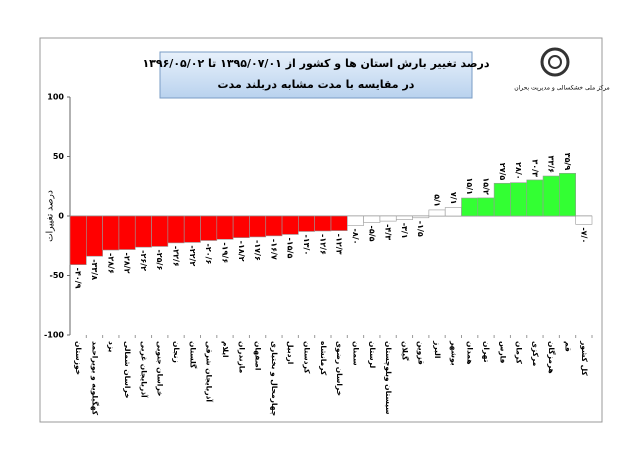 The image size is (640, 453). Describe the element at coordinates (210, 371) in the screenshot. I see `x-tick-label: آذربایجان شرقی` at that location.